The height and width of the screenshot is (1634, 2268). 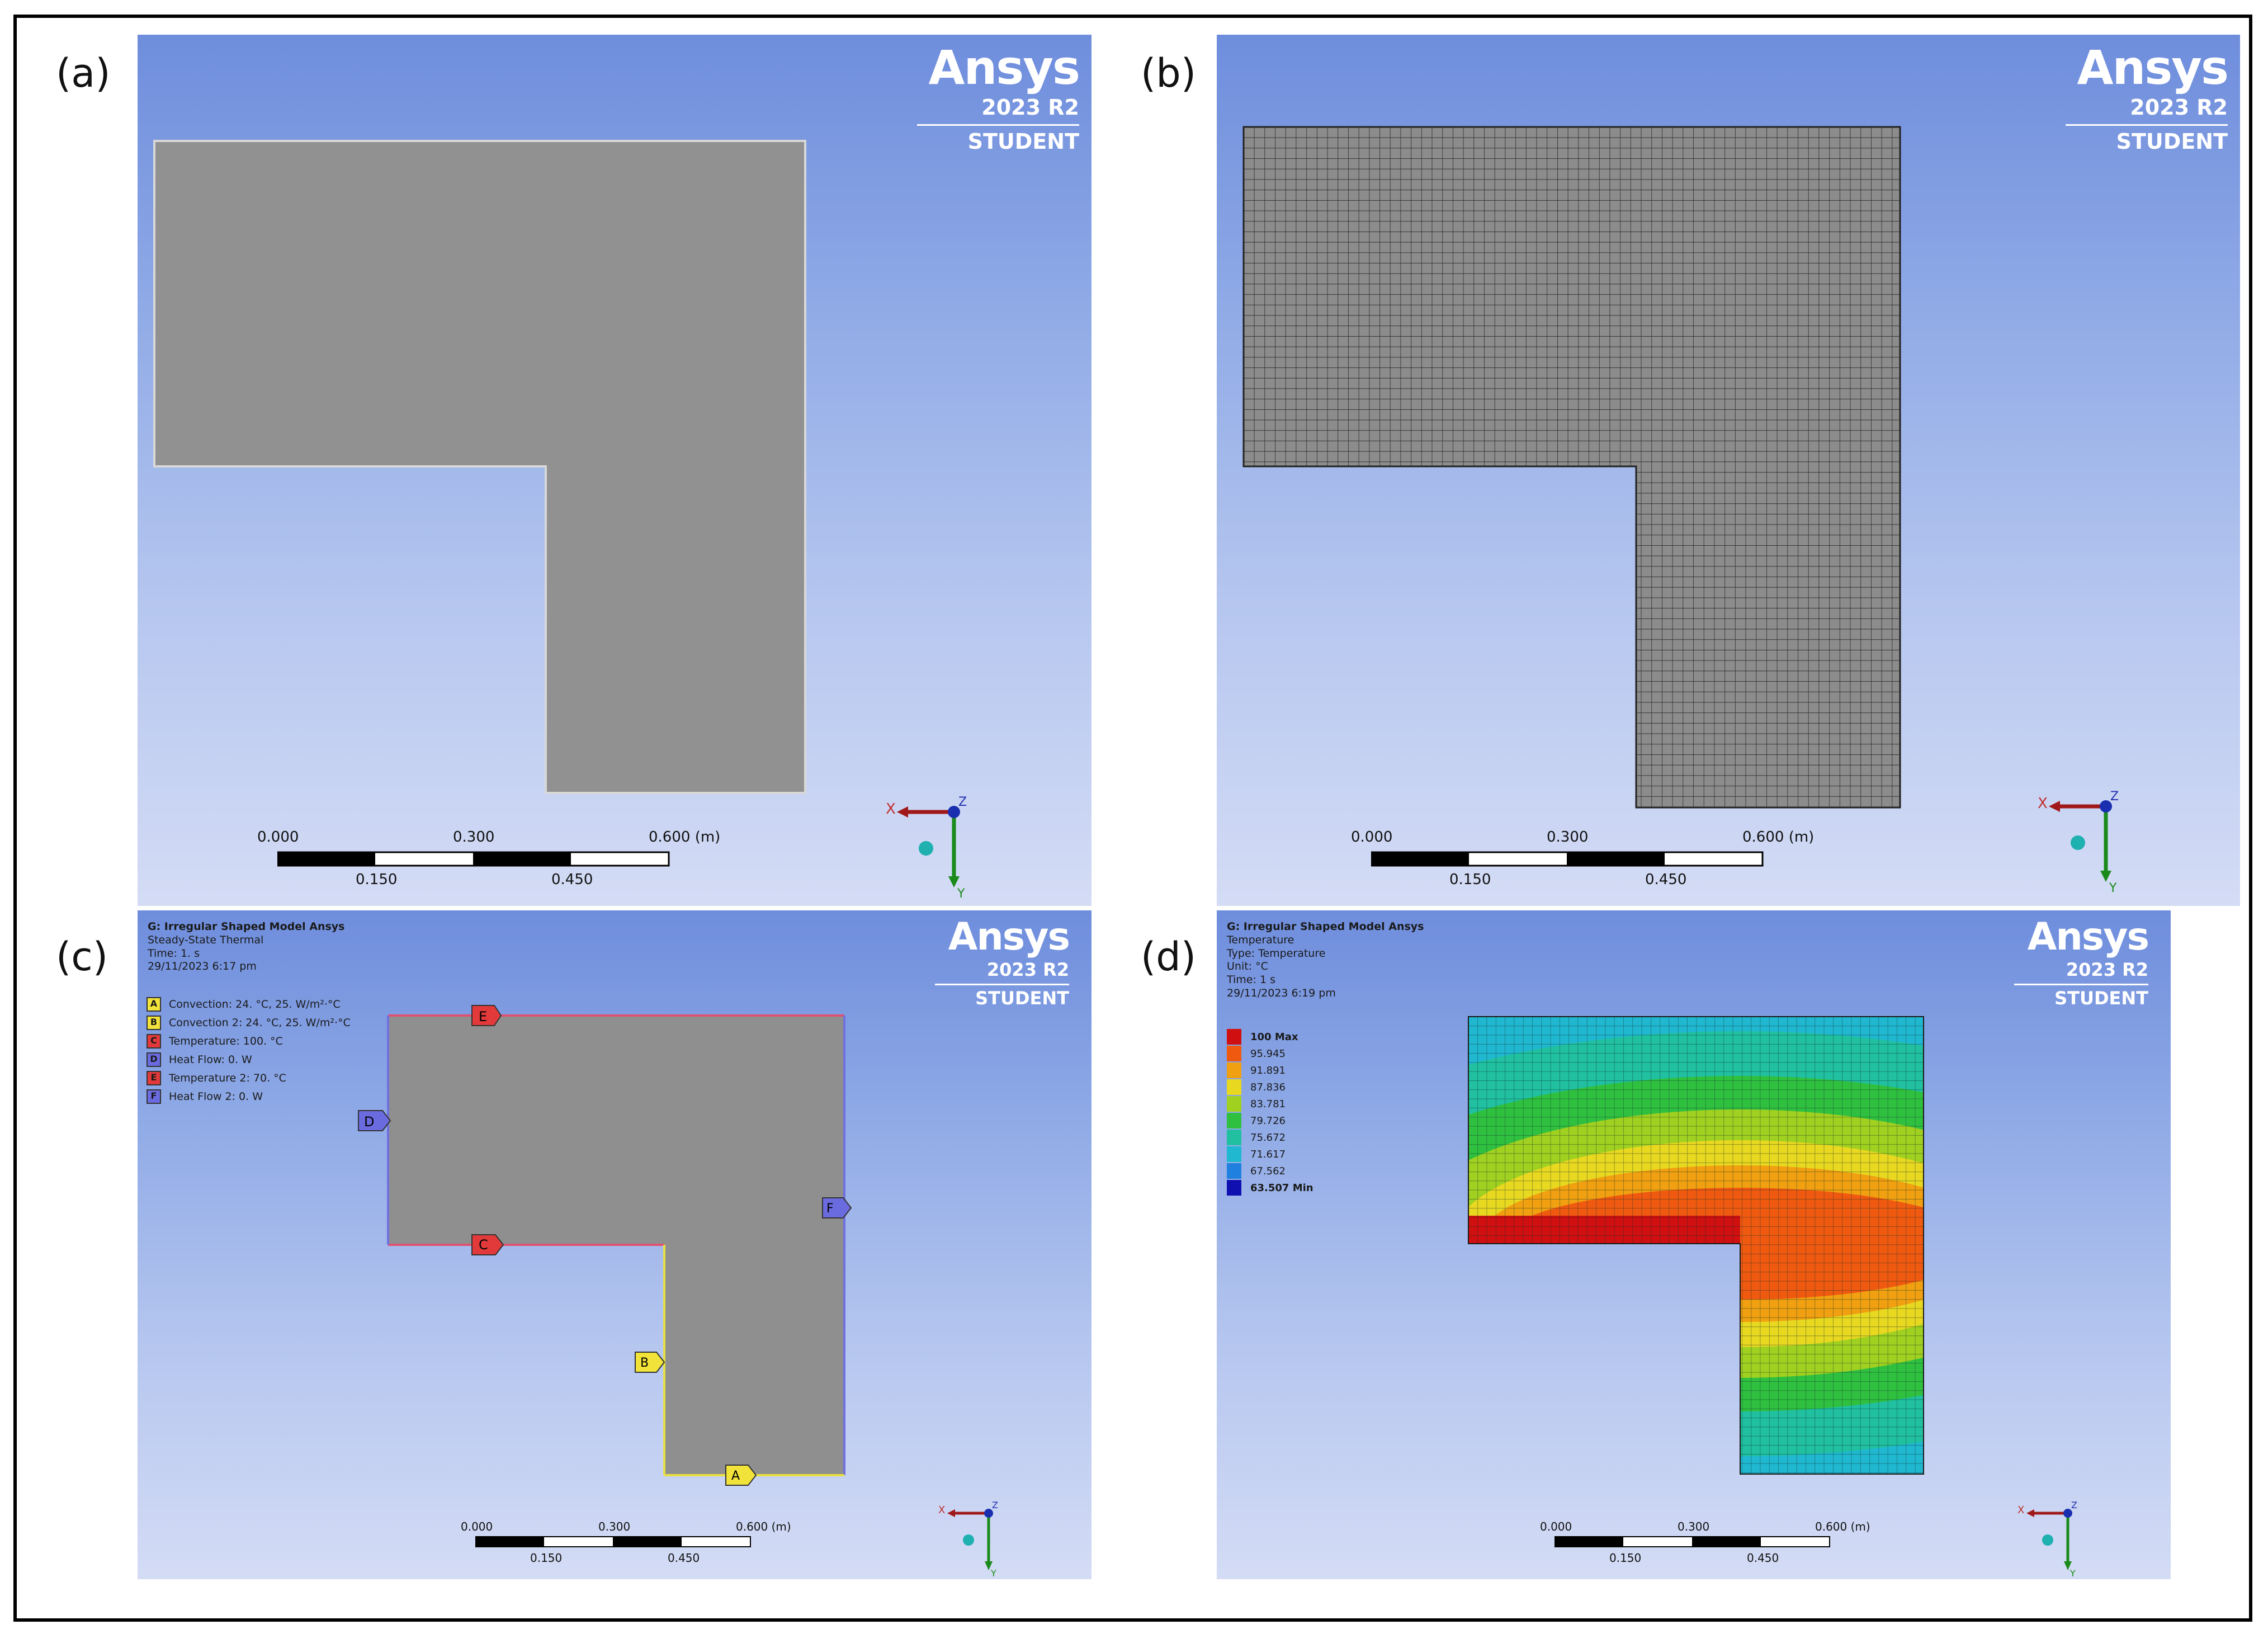 I want to click on legend-entry: 79.726, so click(x=1256, y=1120).